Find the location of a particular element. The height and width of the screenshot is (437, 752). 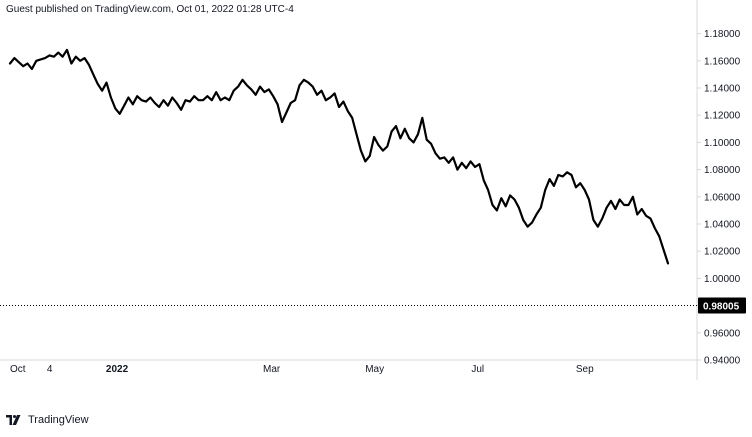

y-tick-label: 1.16000 is located at coordinates (722, 61).